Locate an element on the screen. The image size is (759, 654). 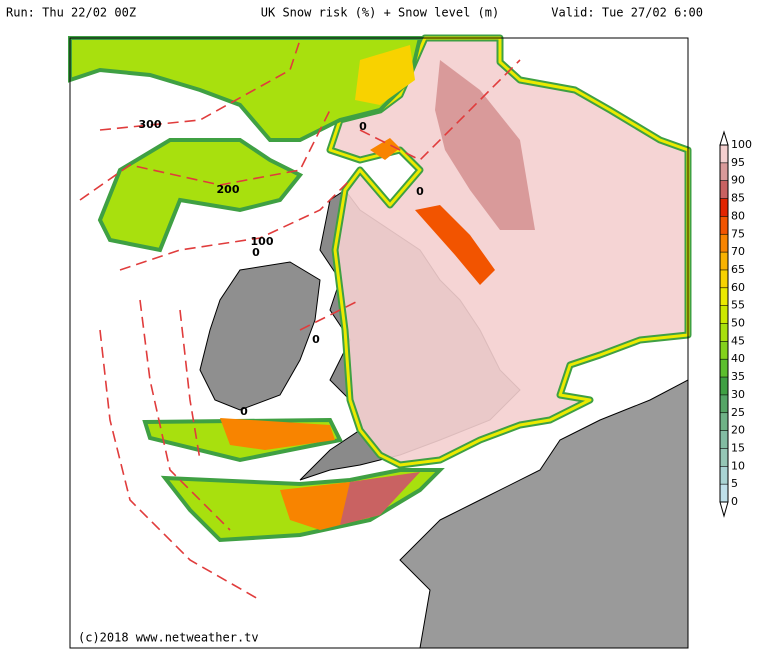
colorbar-label: 70 is located at coordinates (738, 251).